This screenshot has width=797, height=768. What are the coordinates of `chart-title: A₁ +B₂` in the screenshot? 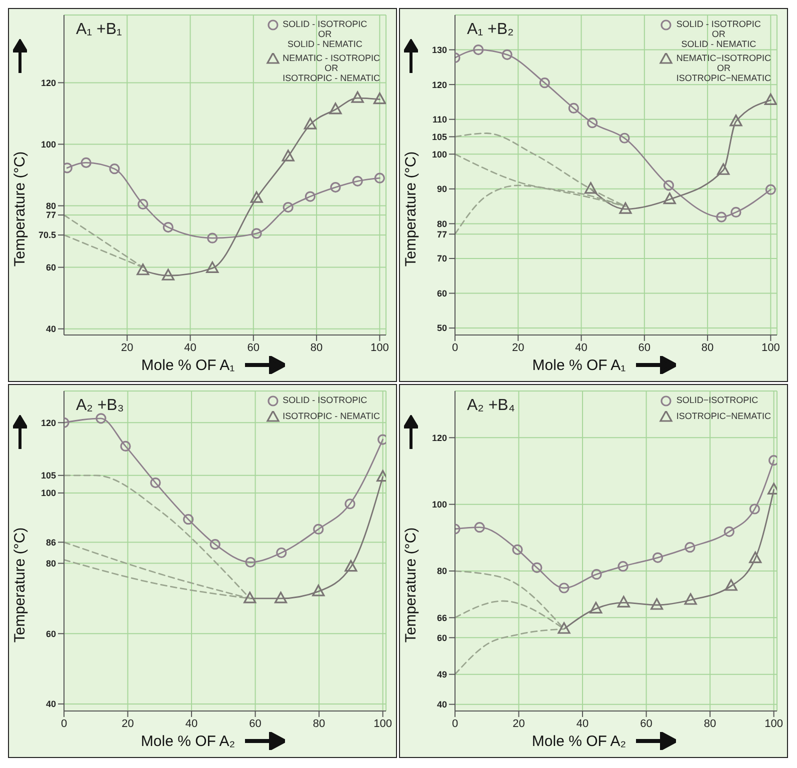 It's located at (490, 30).